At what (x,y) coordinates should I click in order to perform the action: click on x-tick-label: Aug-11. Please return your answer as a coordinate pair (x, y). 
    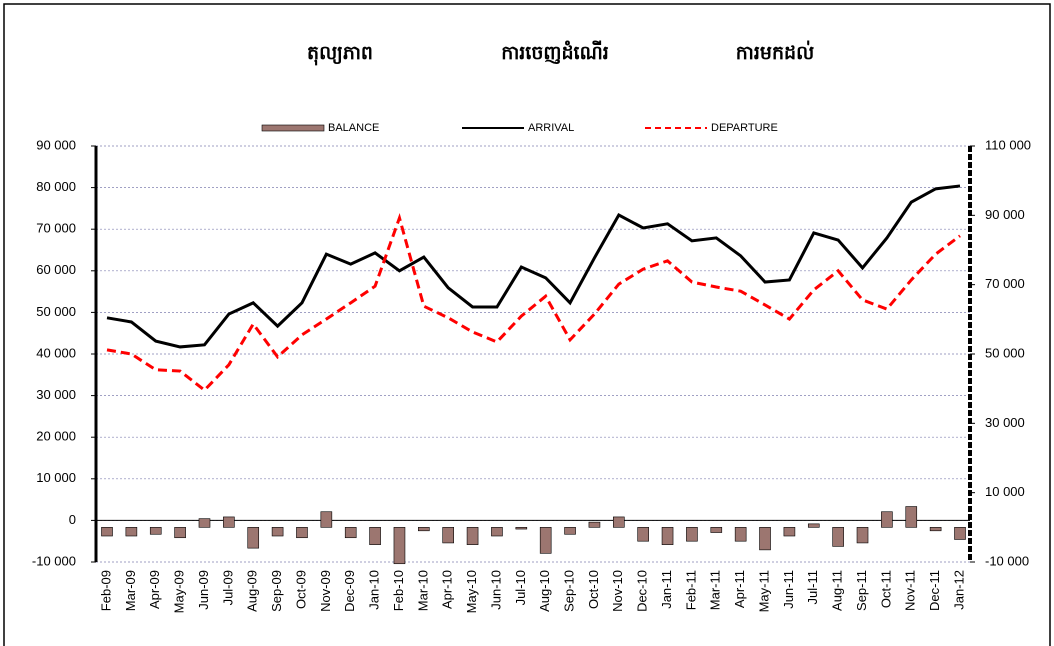
    Looking at the image, I should click on (837, 590).